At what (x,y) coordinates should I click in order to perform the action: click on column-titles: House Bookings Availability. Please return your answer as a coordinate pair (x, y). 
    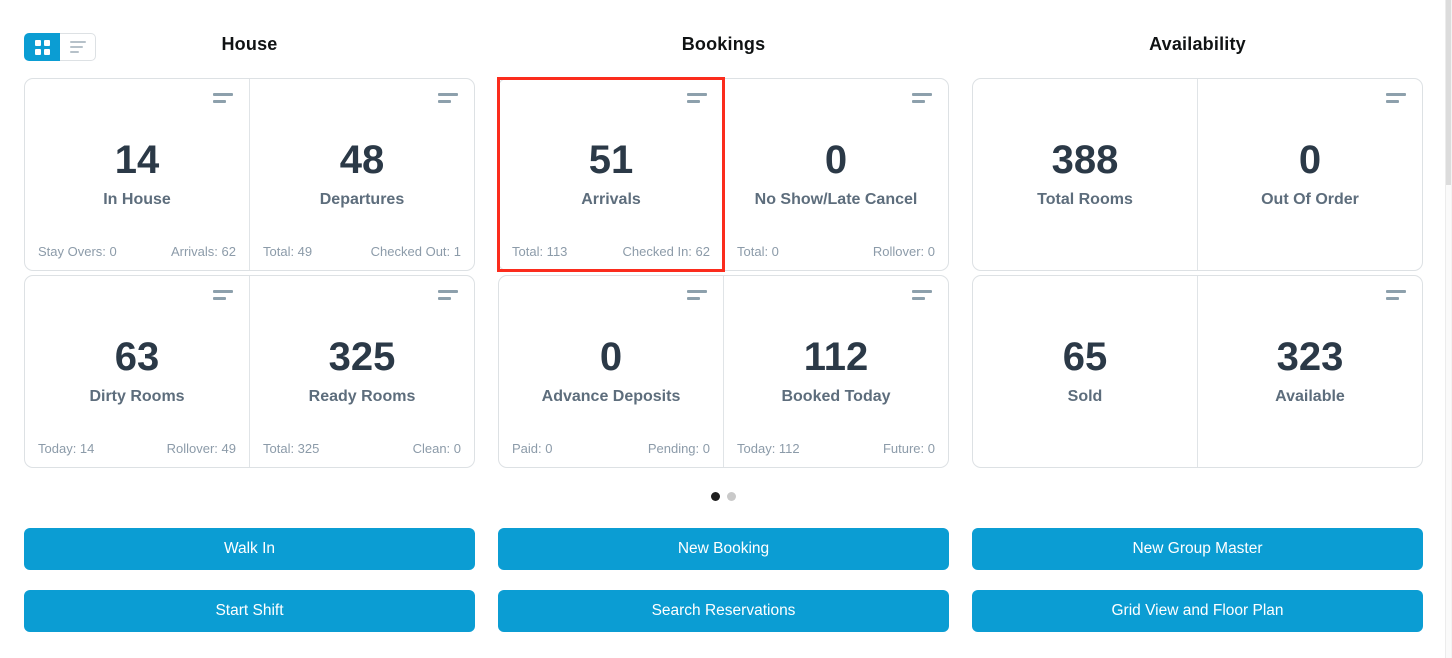
    Looking at the image, I should click on (723, 44).